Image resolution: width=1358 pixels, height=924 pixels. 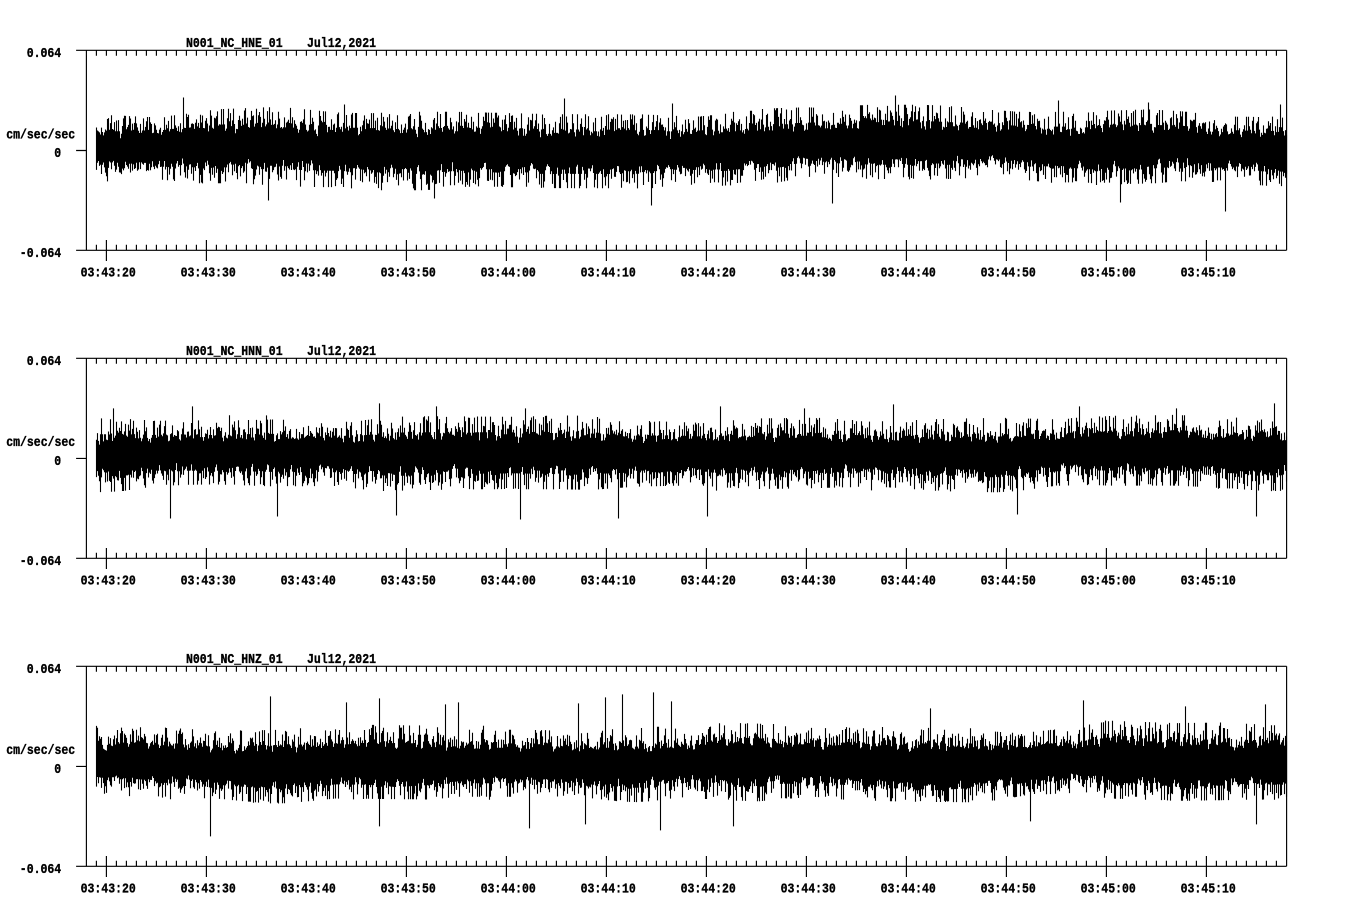 What do you see at coordinates (234, 44) in the screenshot?
I see `svg-text: N001_NC_HNE_01` at bounding box center [234, 44].